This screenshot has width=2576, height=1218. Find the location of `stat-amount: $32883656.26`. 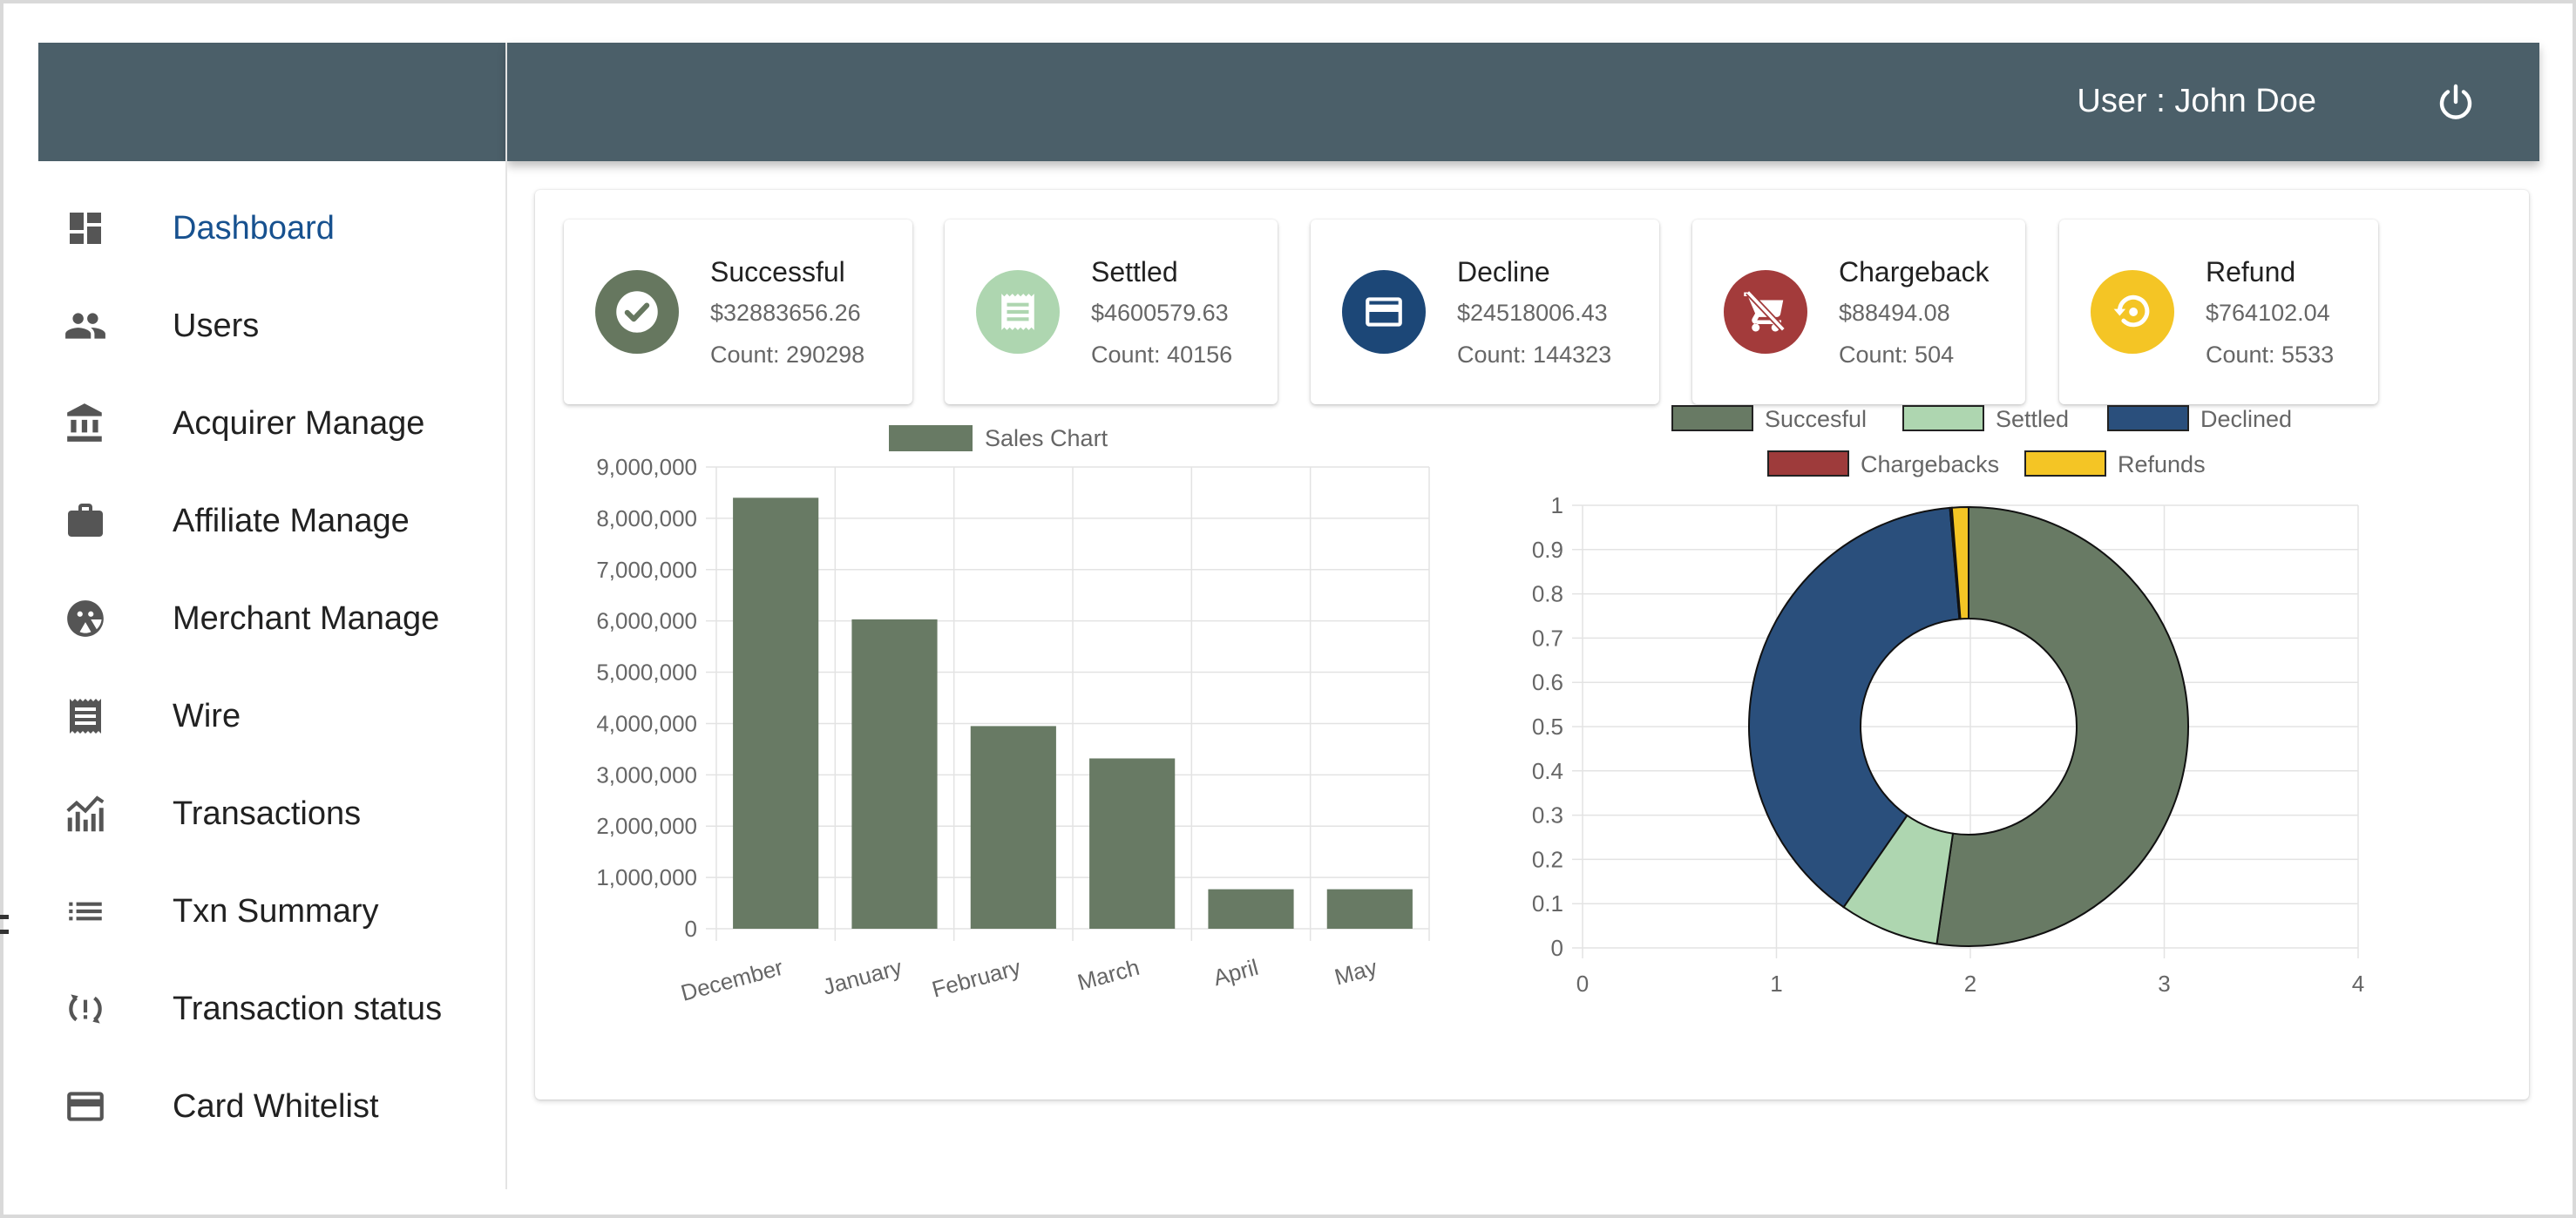

stat-amount: $32883656.26 is located at coordinates (786, 313).